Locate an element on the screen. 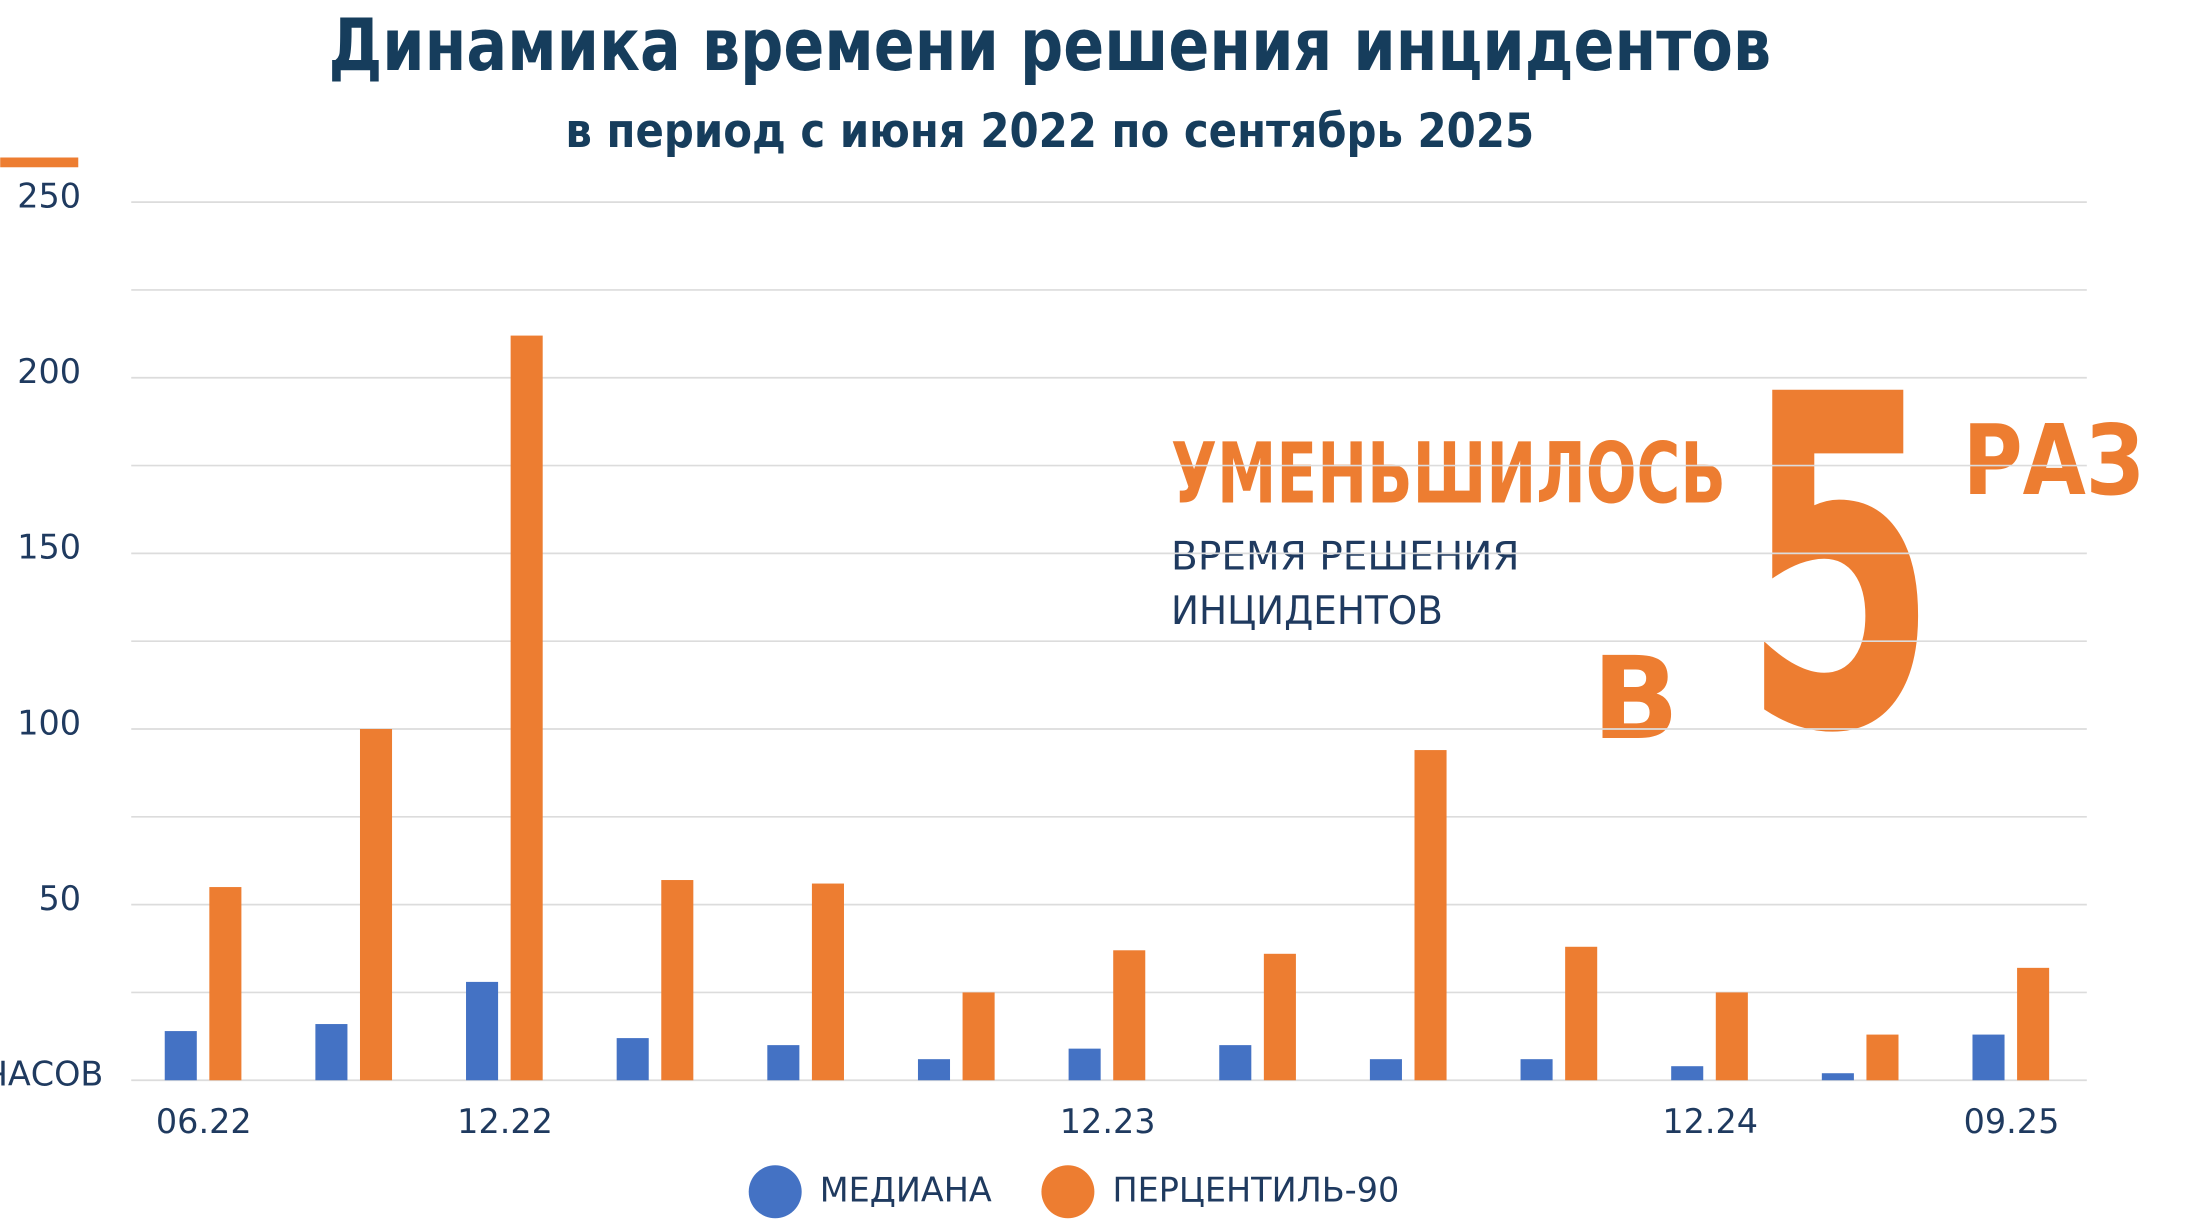 This screenshot has width=2186, height=1232. x-tick-label: 12.23 is located at coordinates (1108, 1121).